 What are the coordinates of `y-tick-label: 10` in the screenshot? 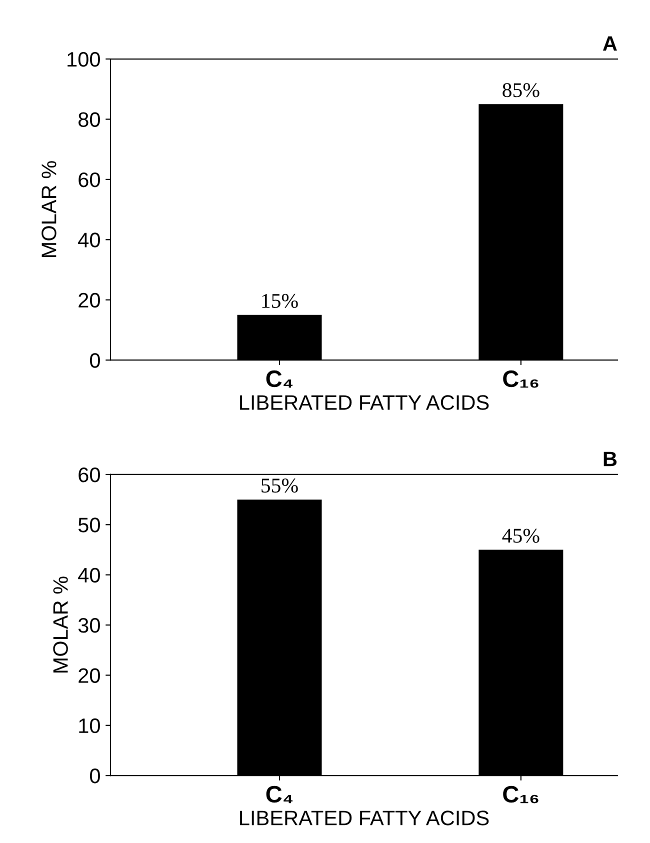 It's located at (89, 726).